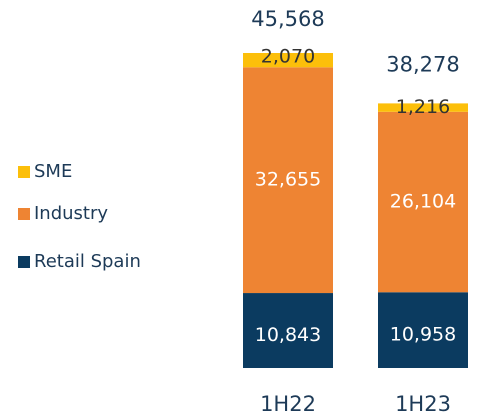  What do you see at coordinates (423, 335) in the screenshot?
I see `value-label: 10,958` at bounding box center [423, 335].